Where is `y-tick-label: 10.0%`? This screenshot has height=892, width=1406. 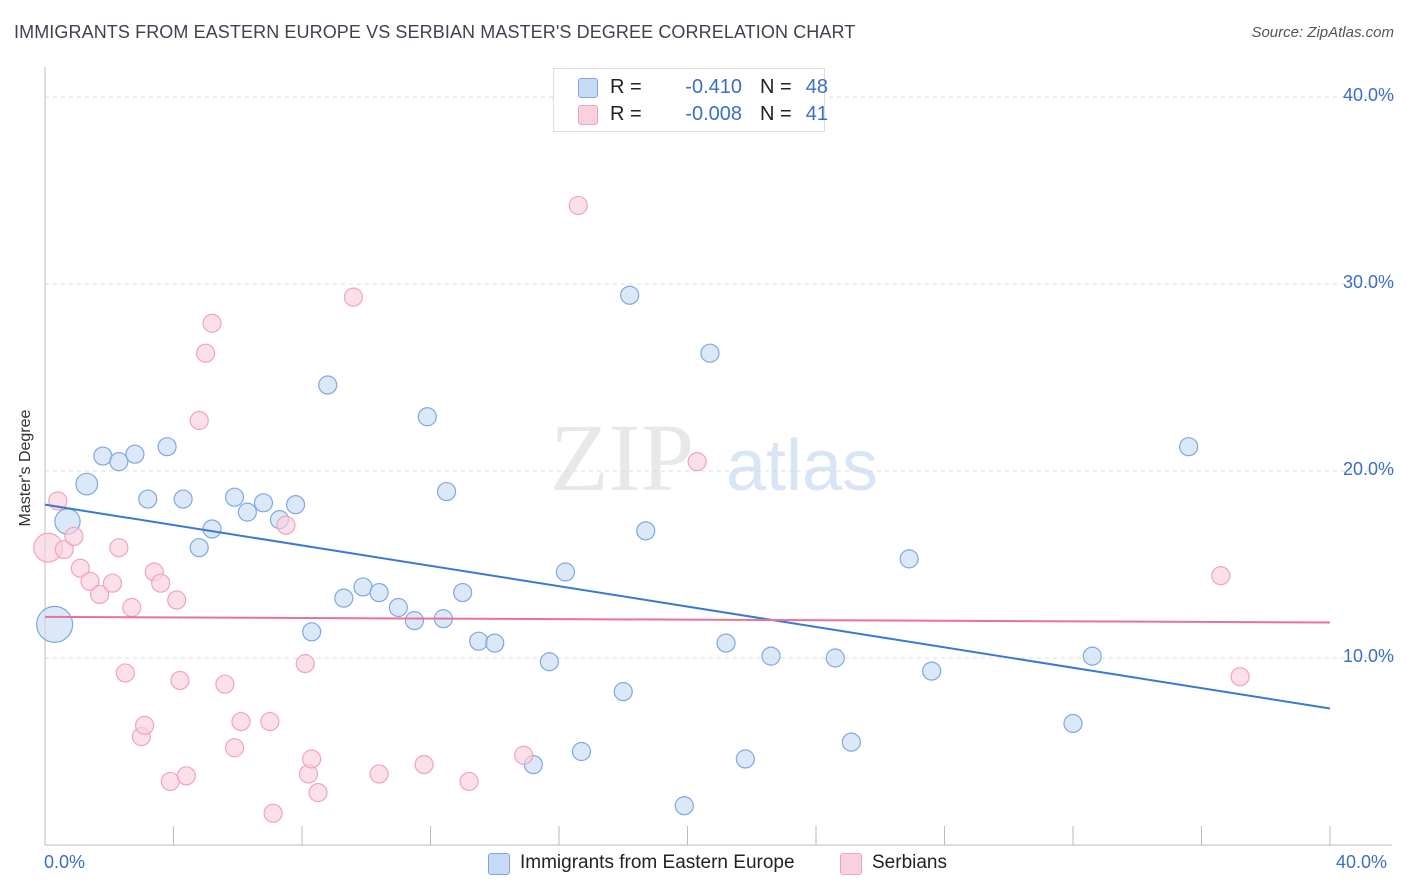
y-tick-label: 10.0% is located at coordinates (1368, 656).